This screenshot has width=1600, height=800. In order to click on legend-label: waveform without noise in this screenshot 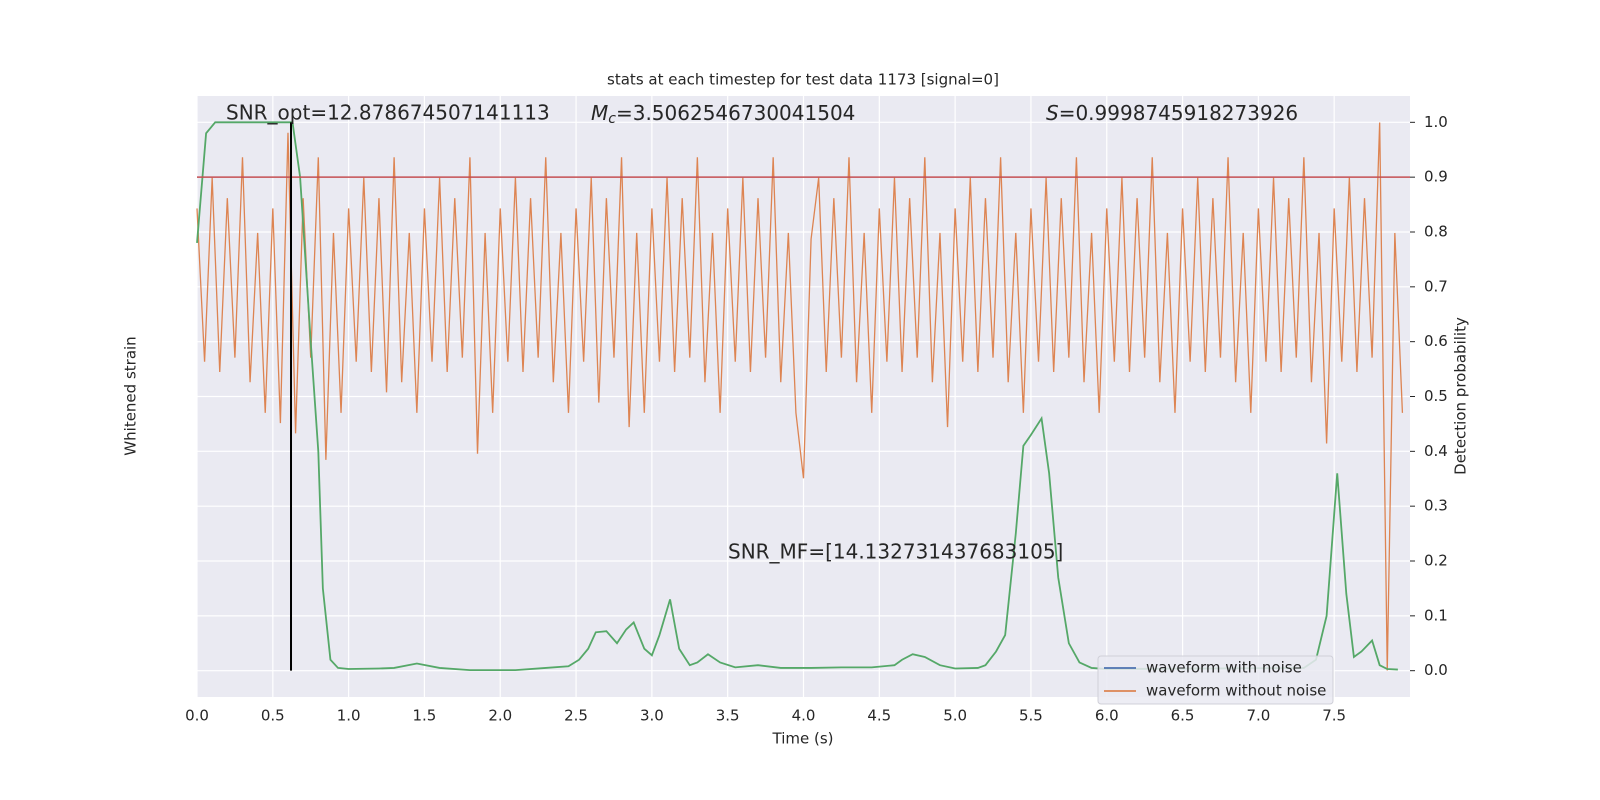, I will do `click(1236, 691)`.